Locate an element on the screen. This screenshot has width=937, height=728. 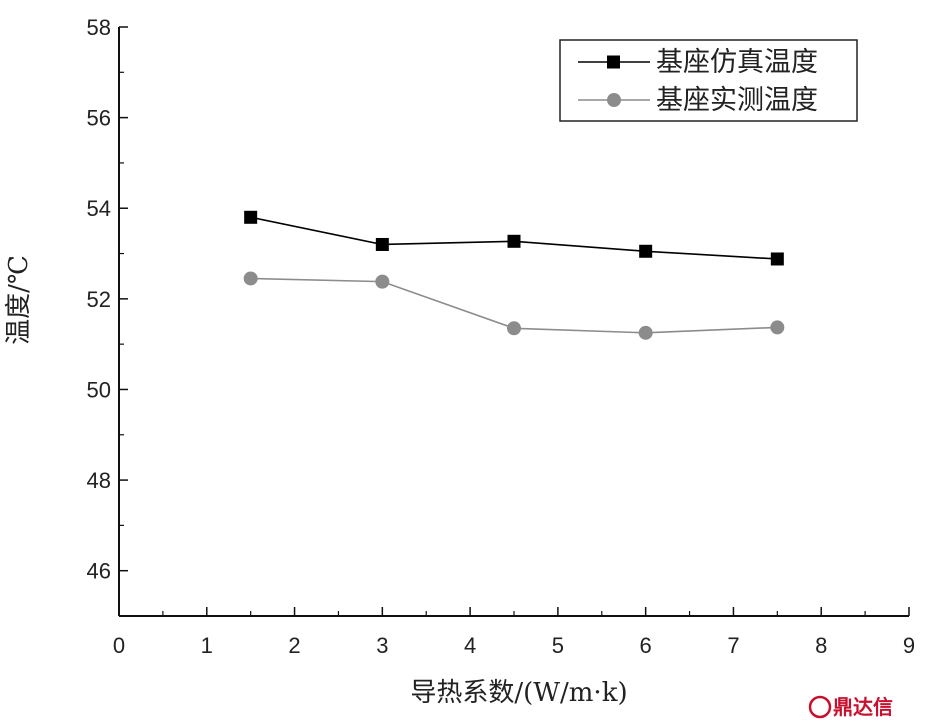
x-tick-label: 4 is located at coordinates (470, 645).